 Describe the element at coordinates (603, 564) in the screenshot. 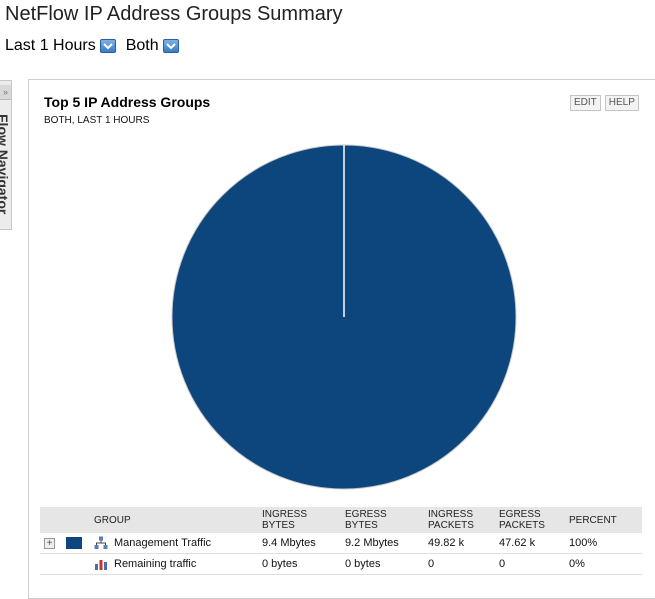

I see `percent-cell: 0%` at that location.